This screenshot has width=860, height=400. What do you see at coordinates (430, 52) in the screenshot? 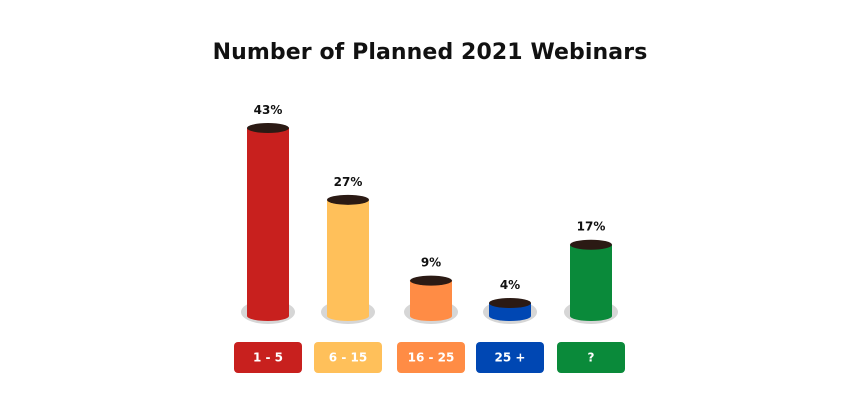
I see `chart-title: Number of Planned 2021 Webinars` at bounding box center [430, 52].